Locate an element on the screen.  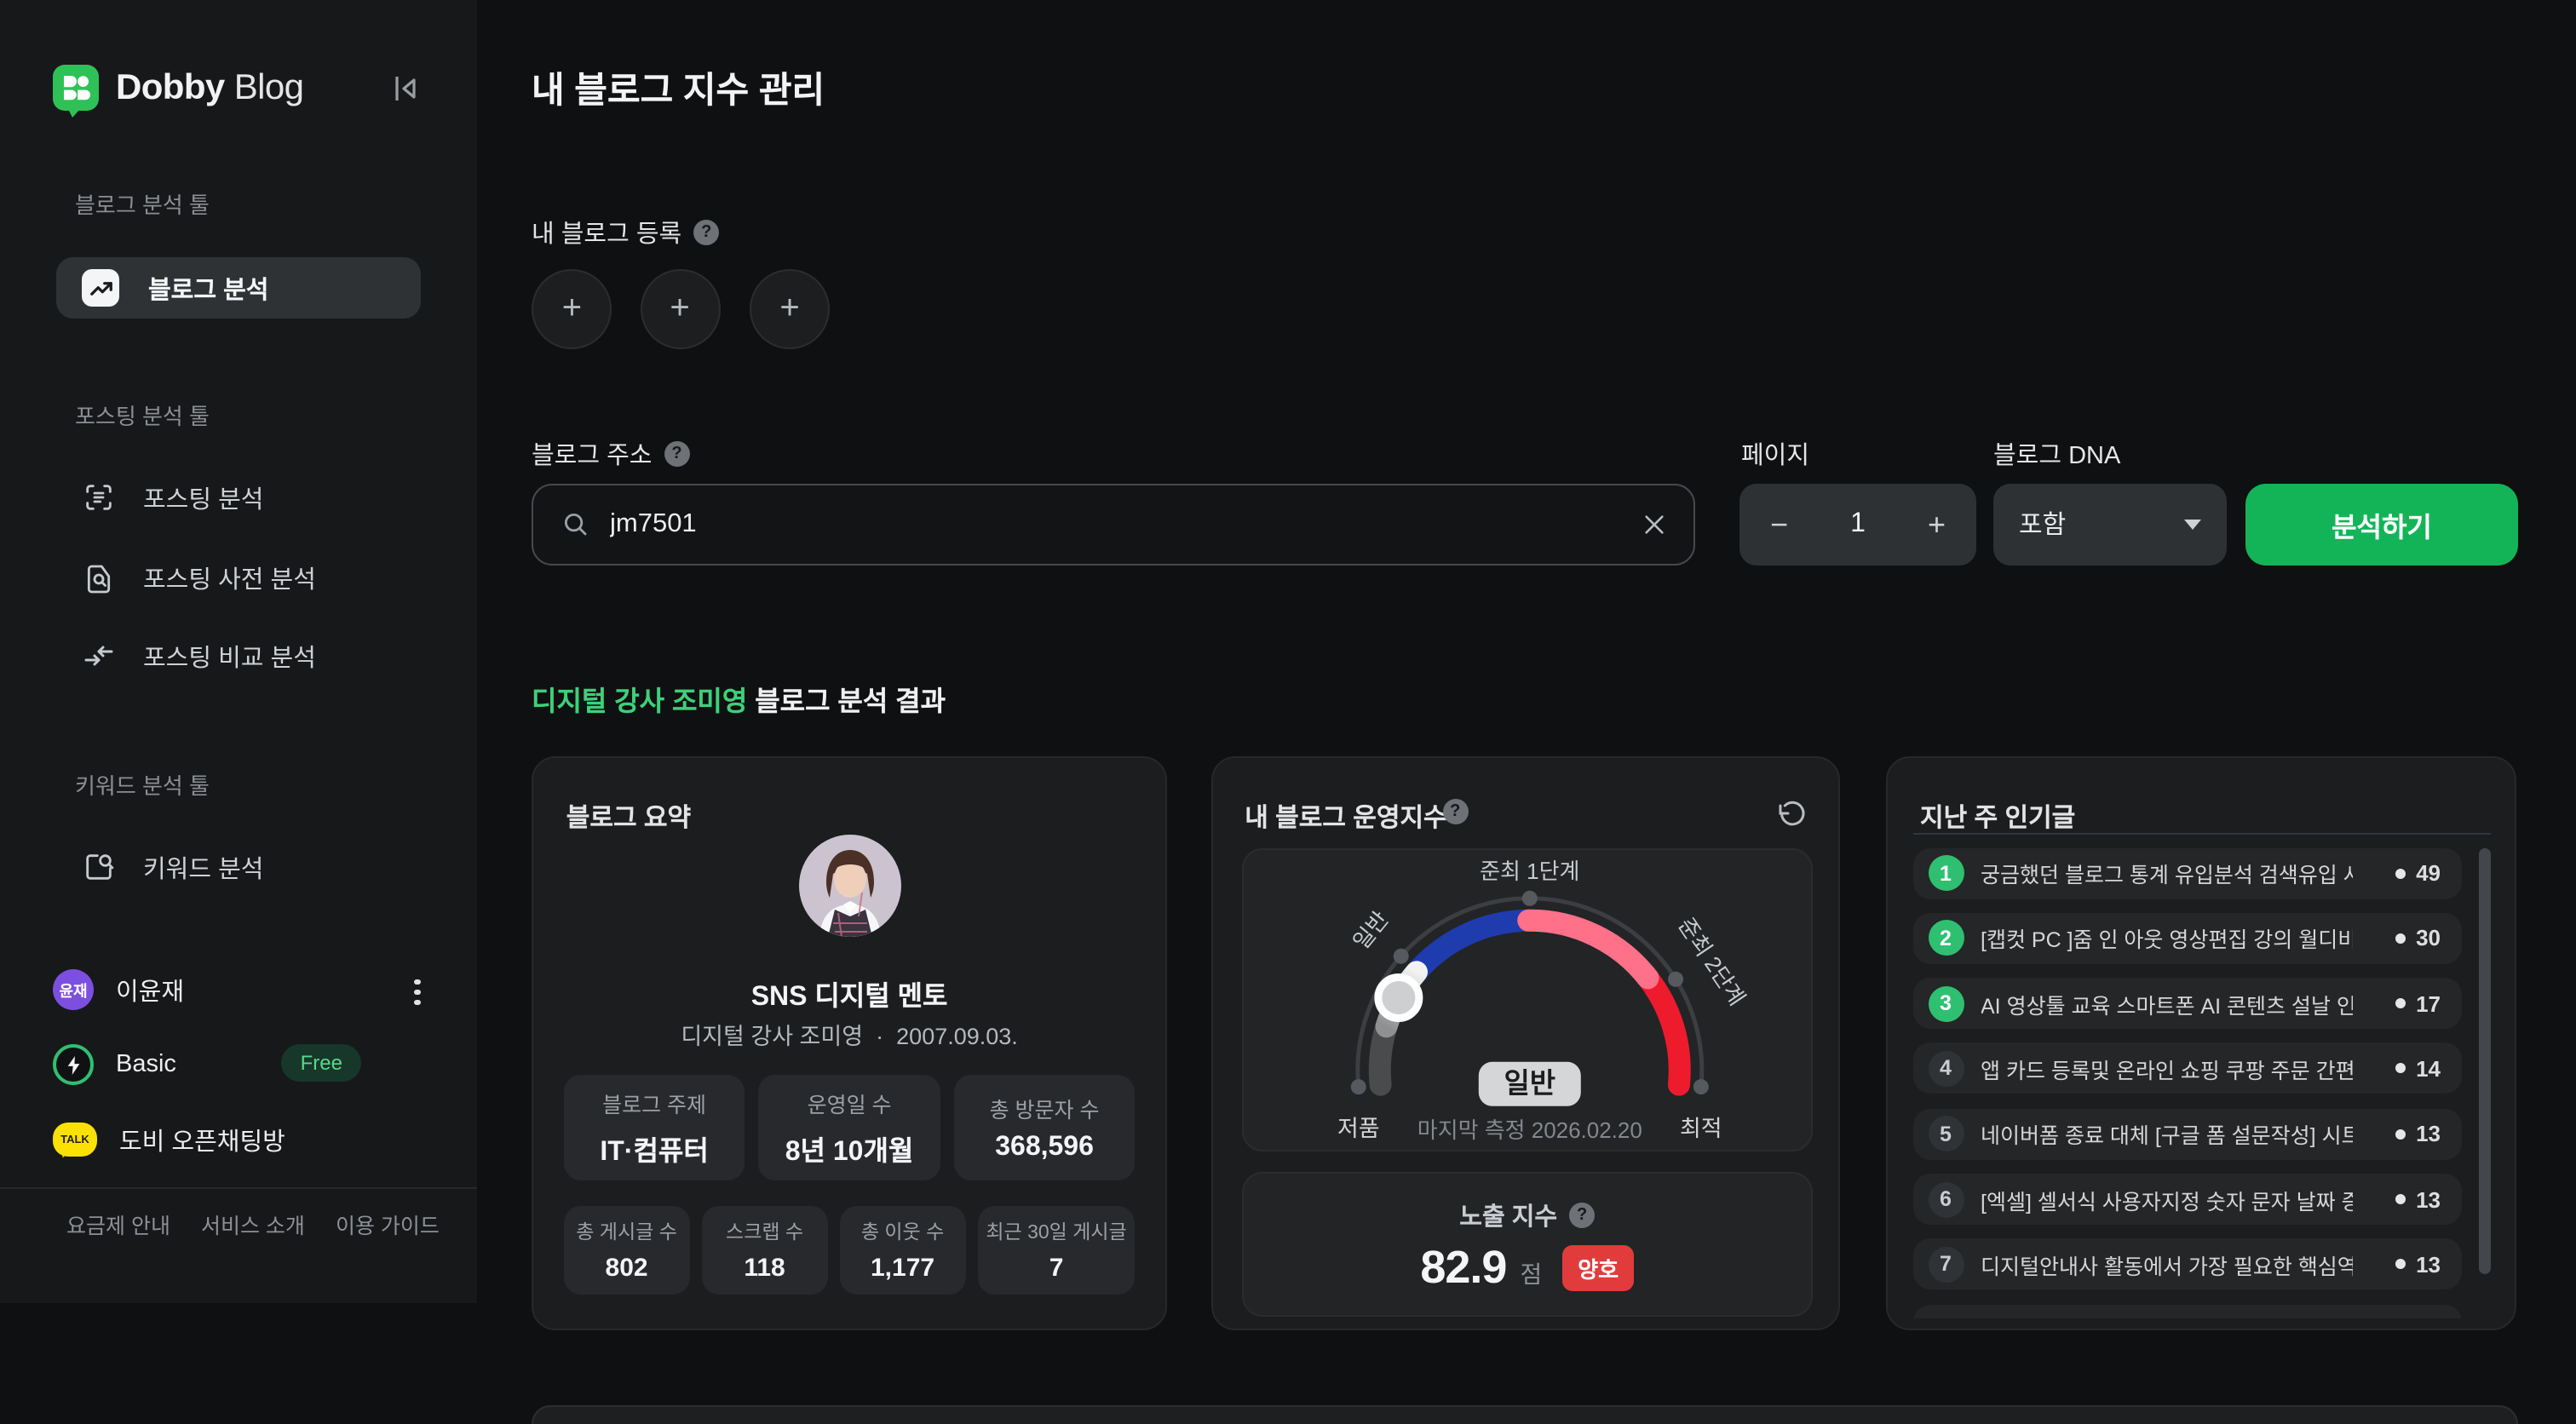
gauge-knob is located at coordinates (1399, 997).